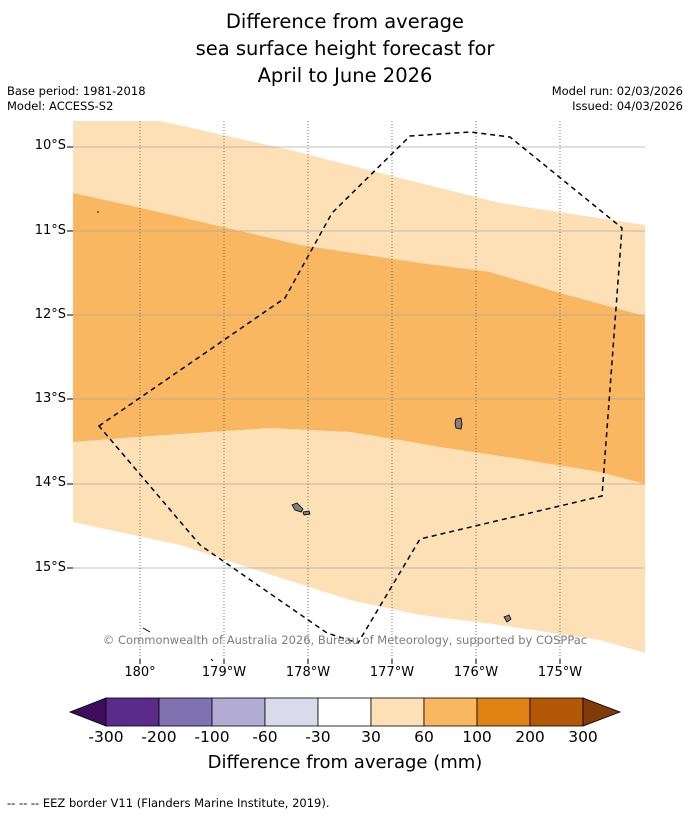 The height and width of the screenshot is (816, 690). What do you see at coordinates (23, 803) in the screenshot?
I see `eez-legend-marker: -- -- --` at bounding box center [23, 803].